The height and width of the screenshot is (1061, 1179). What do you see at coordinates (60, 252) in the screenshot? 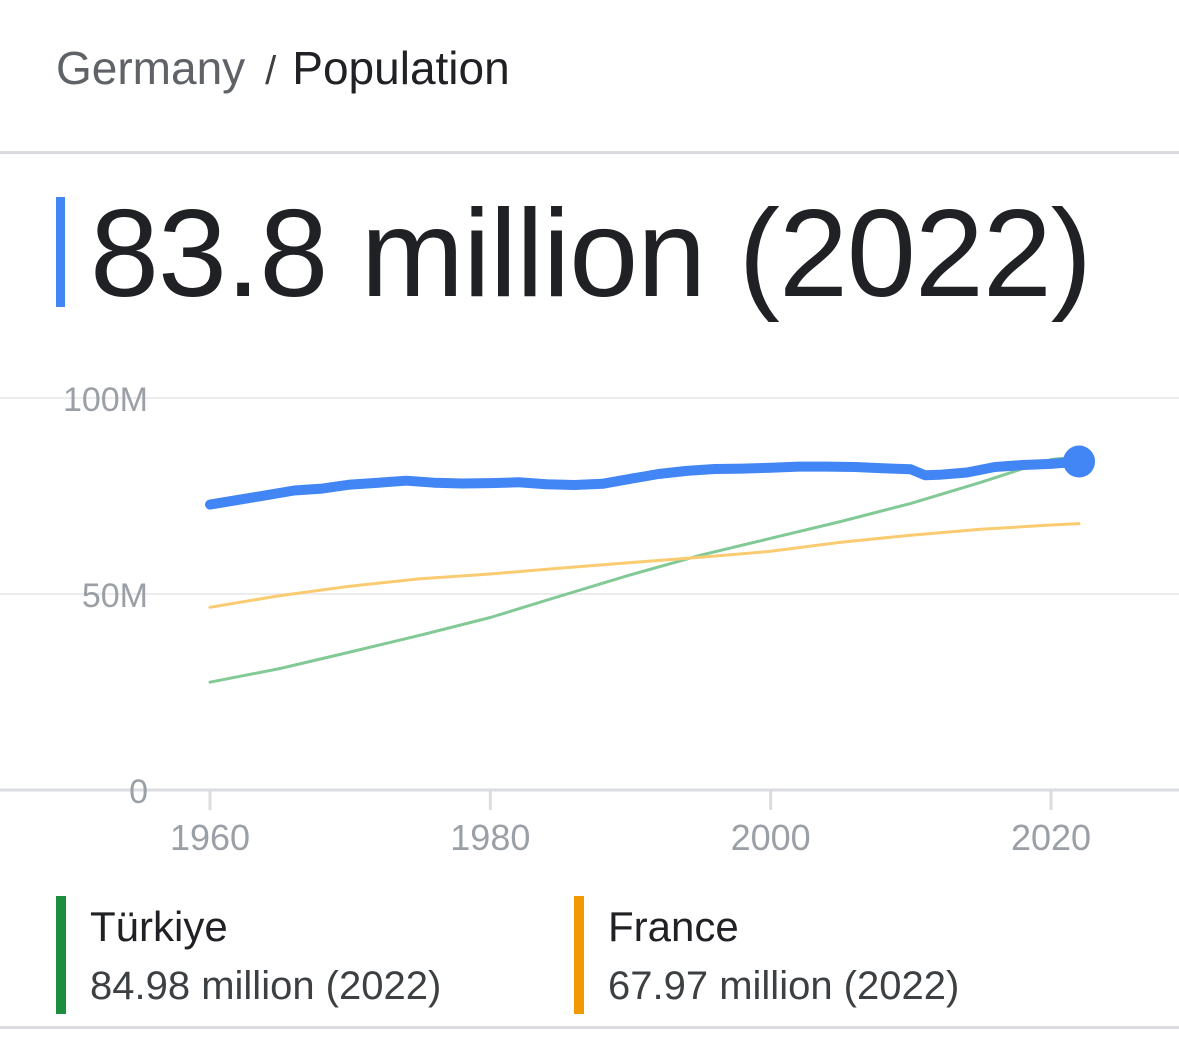
I see `headline-accent-bar` at bounding box center [60, 252].